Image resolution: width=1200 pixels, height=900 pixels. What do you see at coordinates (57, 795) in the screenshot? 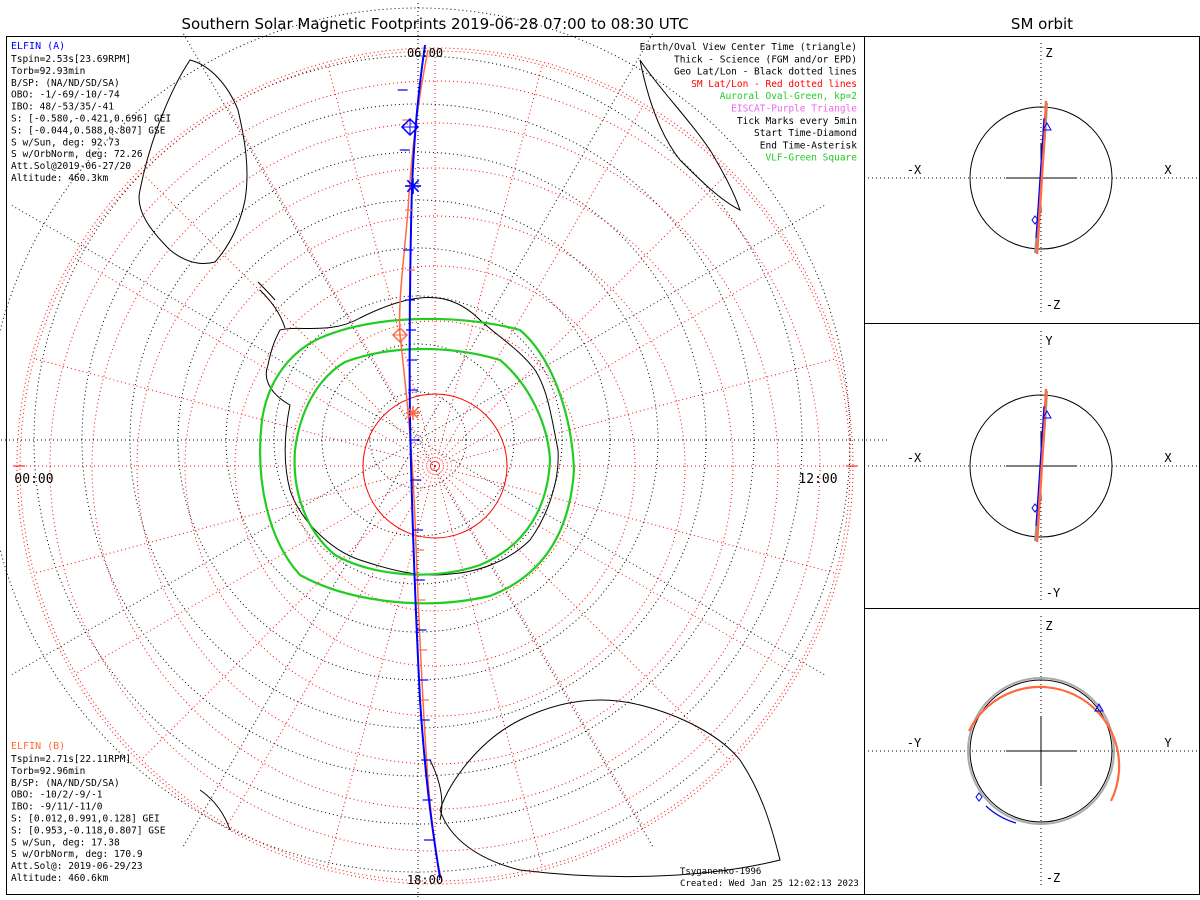
I see `info-line: OBO: -10/2/-9/-1` at bounding box center [57, 795].